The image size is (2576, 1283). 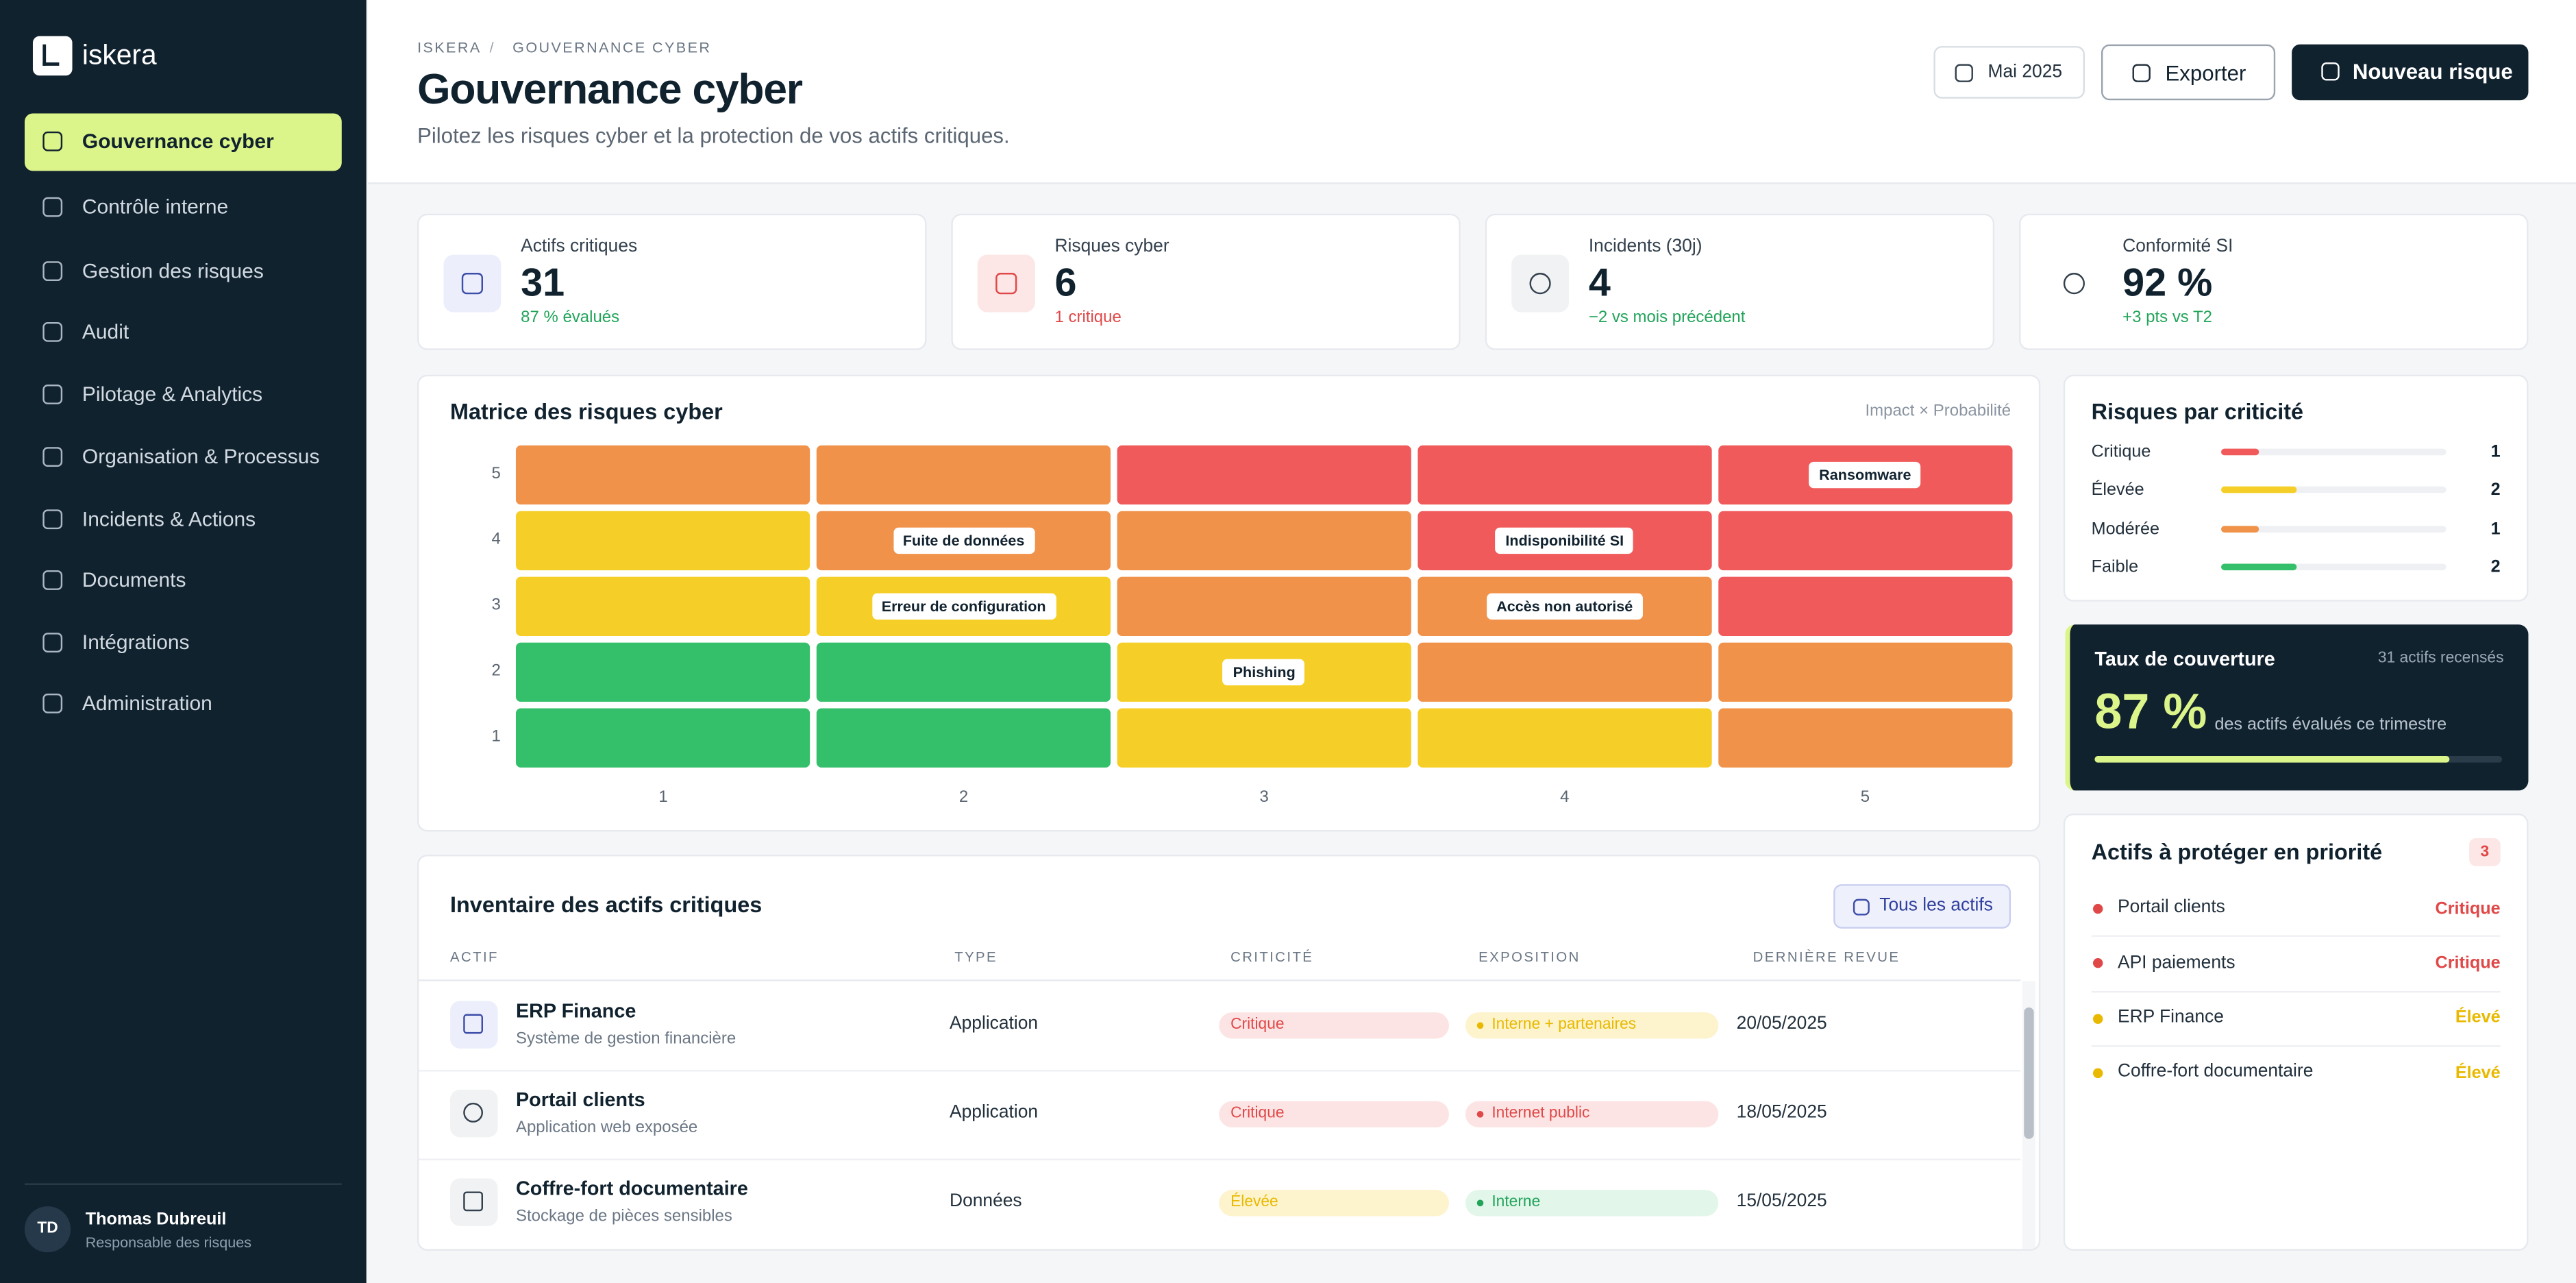 I want to click on nav-item: Incidents & Actions, so click(x=183, y=520).